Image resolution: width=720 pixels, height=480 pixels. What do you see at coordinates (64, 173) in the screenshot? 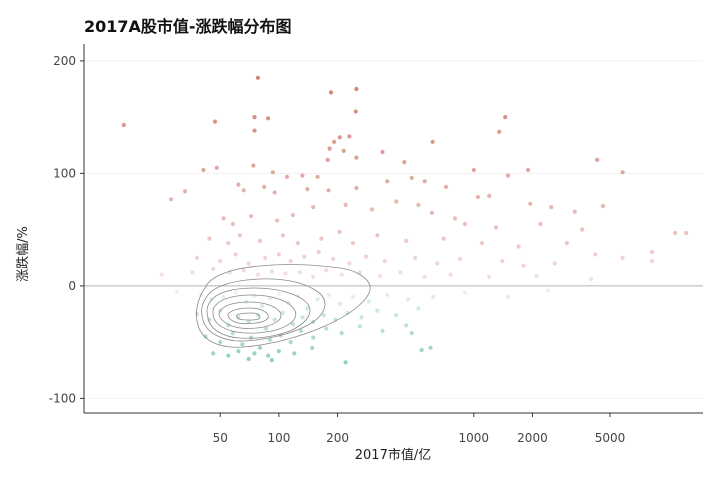
I see `y-tick-label-2: 100` at bounding box center [64, 173].